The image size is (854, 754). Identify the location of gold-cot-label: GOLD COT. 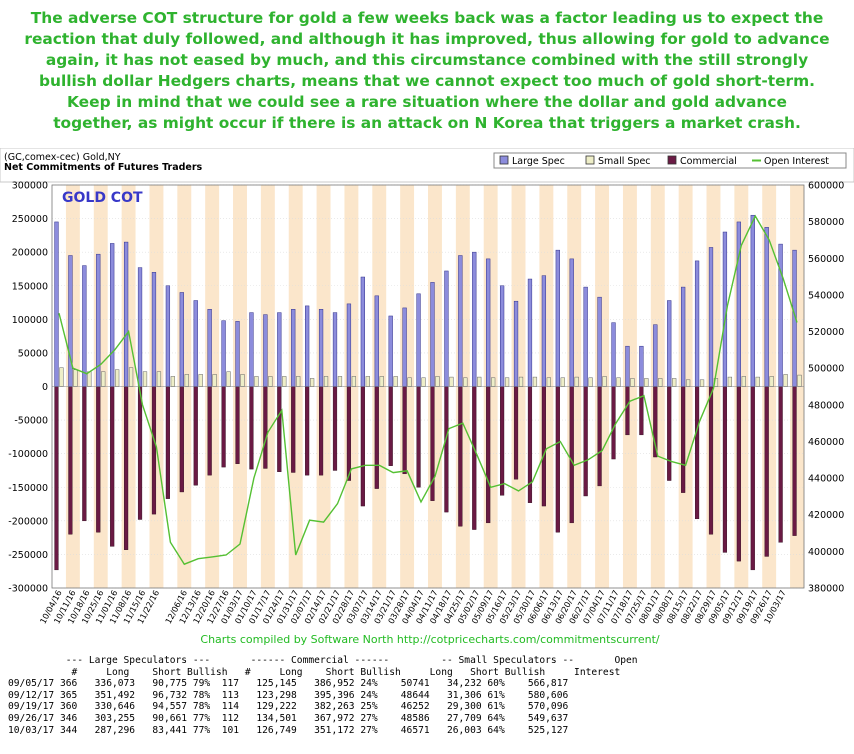
(102, 198).